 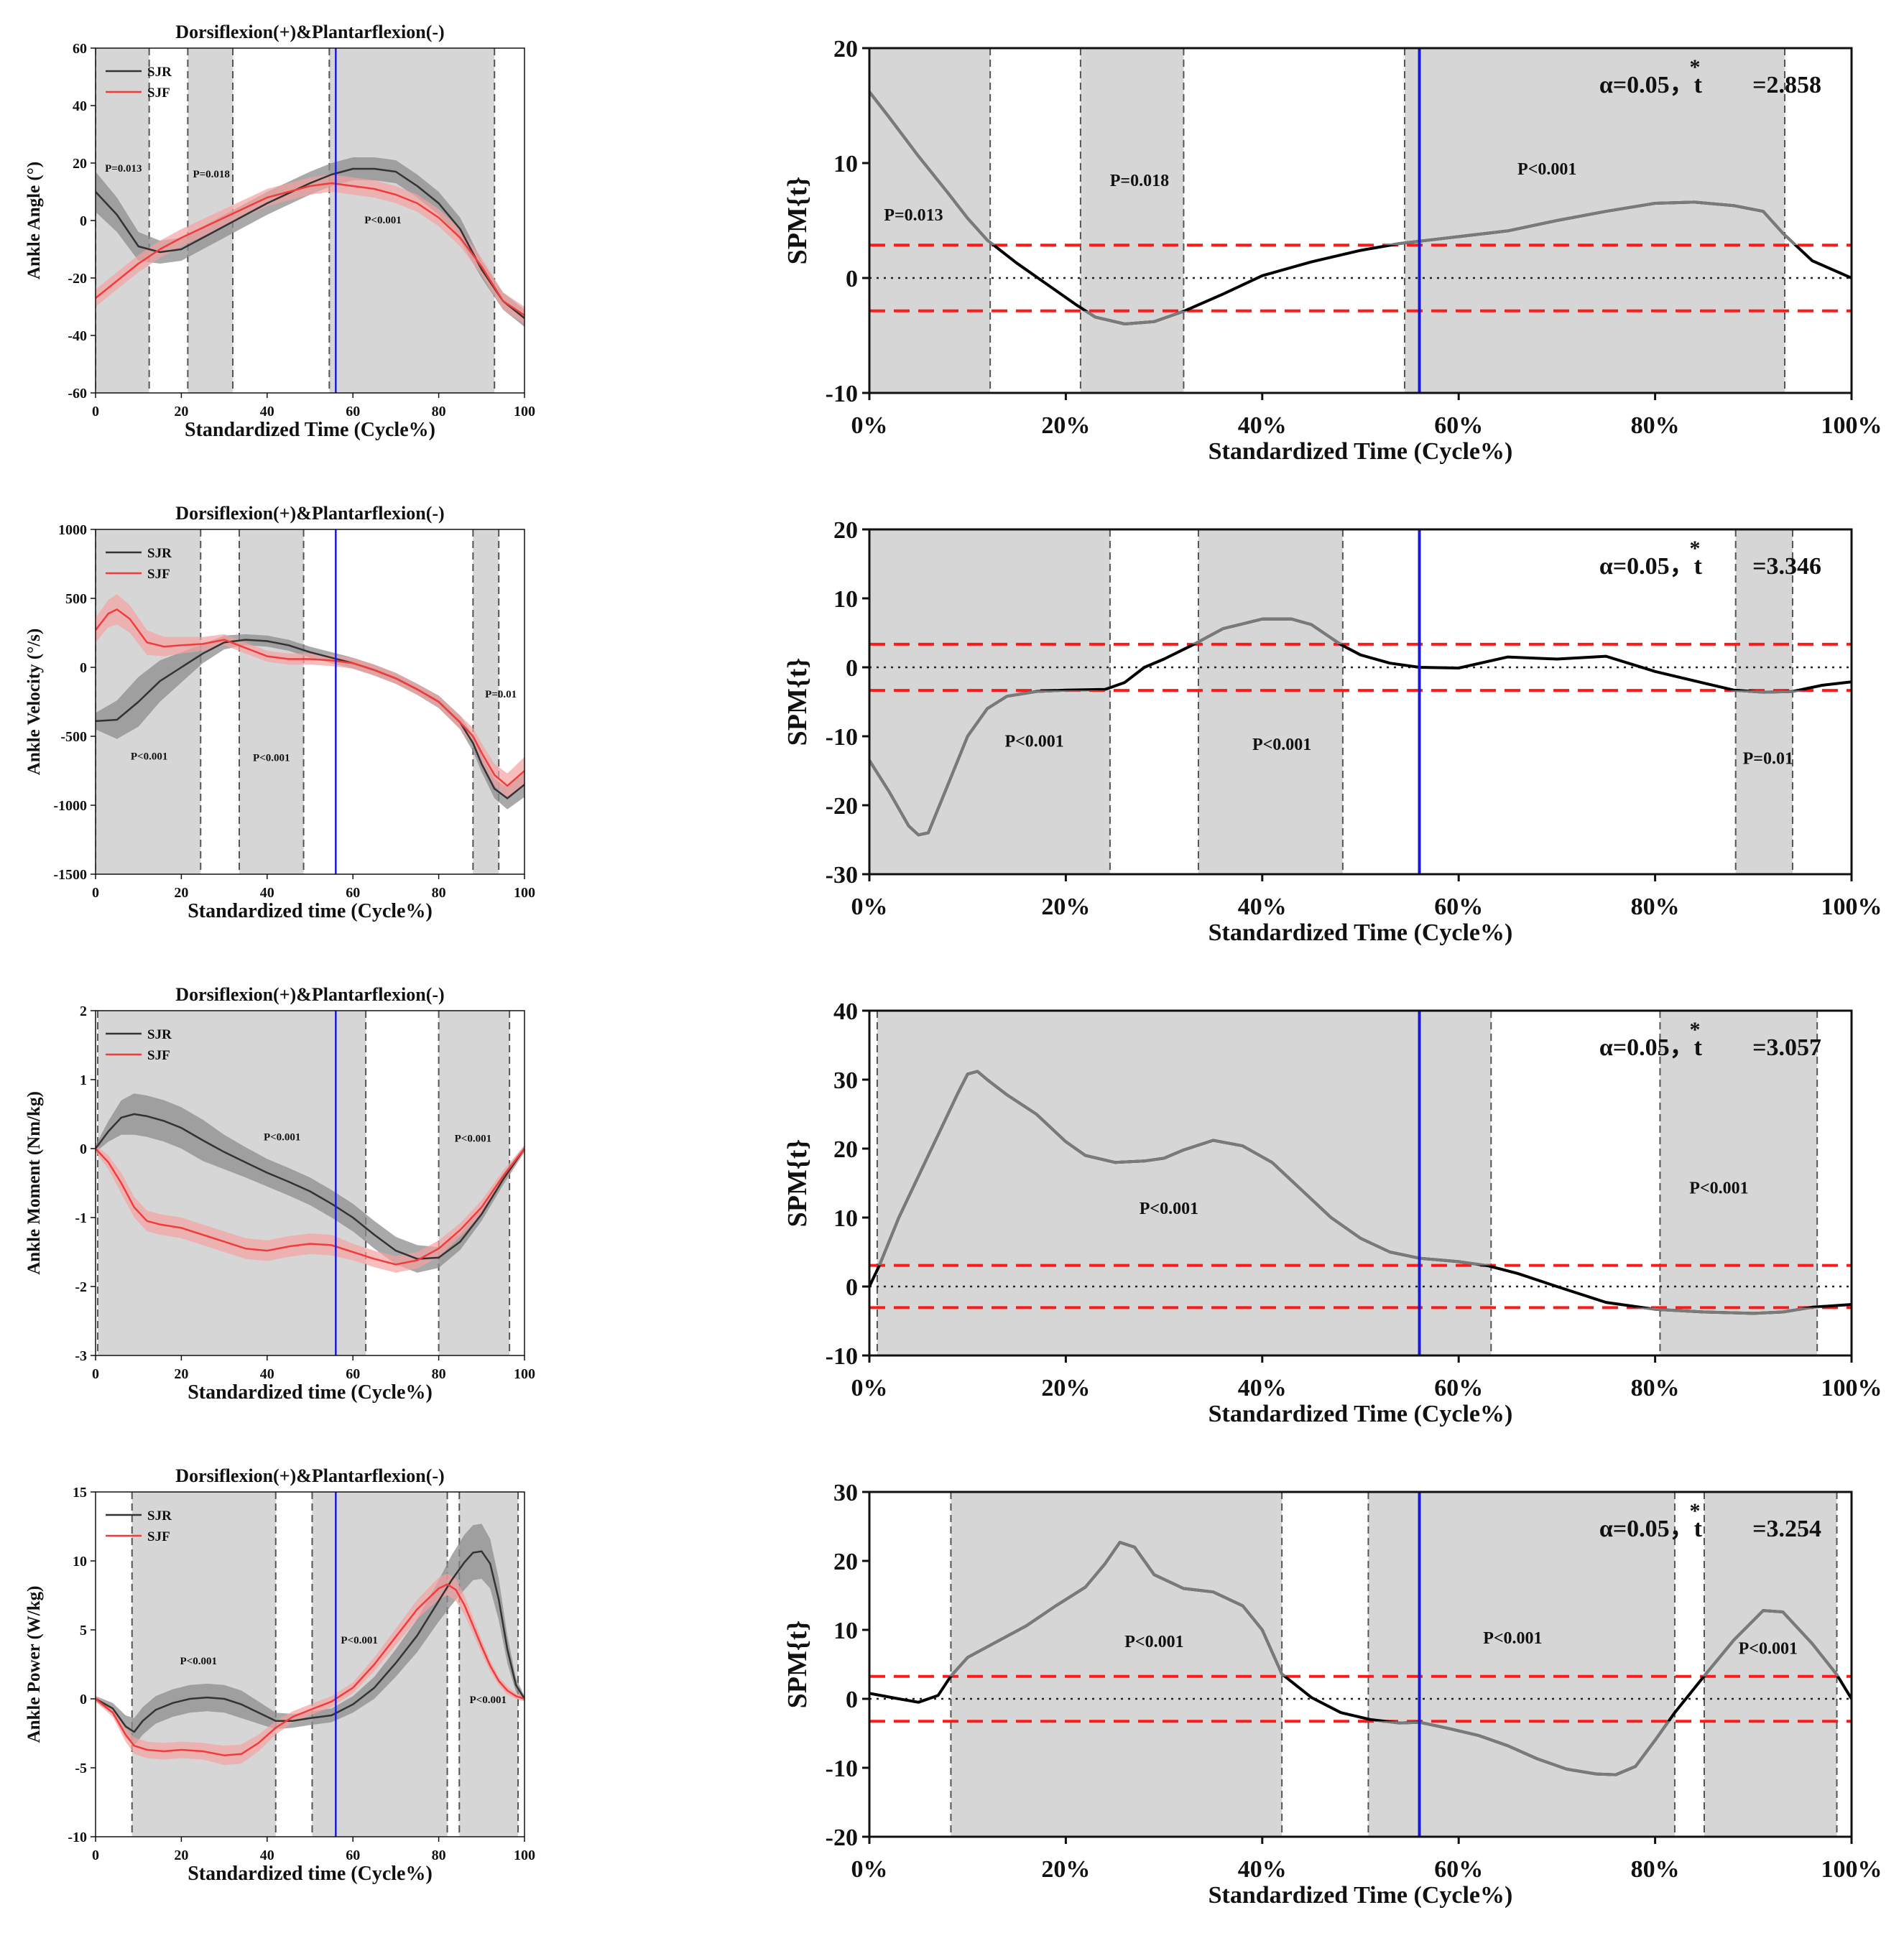 I want to click on y-tick-label: 2, so click(x=83, y=1011).